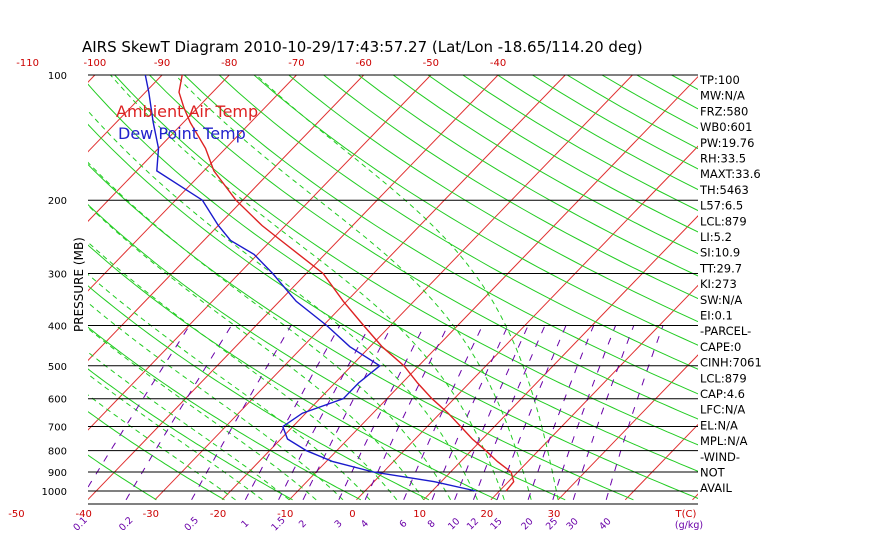 The image size is (870, 560). What do you see at coordinates (721, 206) in the screenshot?
I see `index-entry: L57:6.5` at bounding box center [721, 206].